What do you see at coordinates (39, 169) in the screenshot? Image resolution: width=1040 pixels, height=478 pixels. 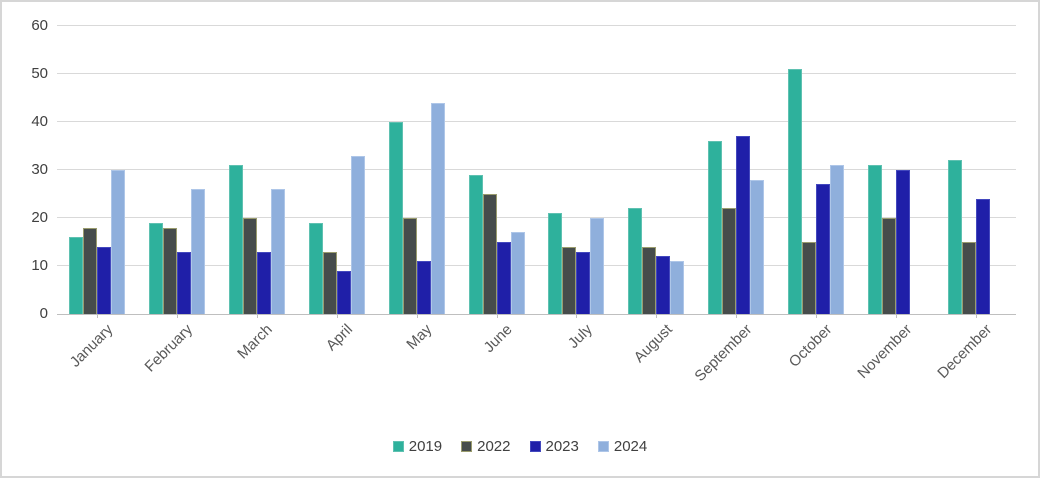 I see `y-axis-tick-label: 30` at bounding box center [39, 169].